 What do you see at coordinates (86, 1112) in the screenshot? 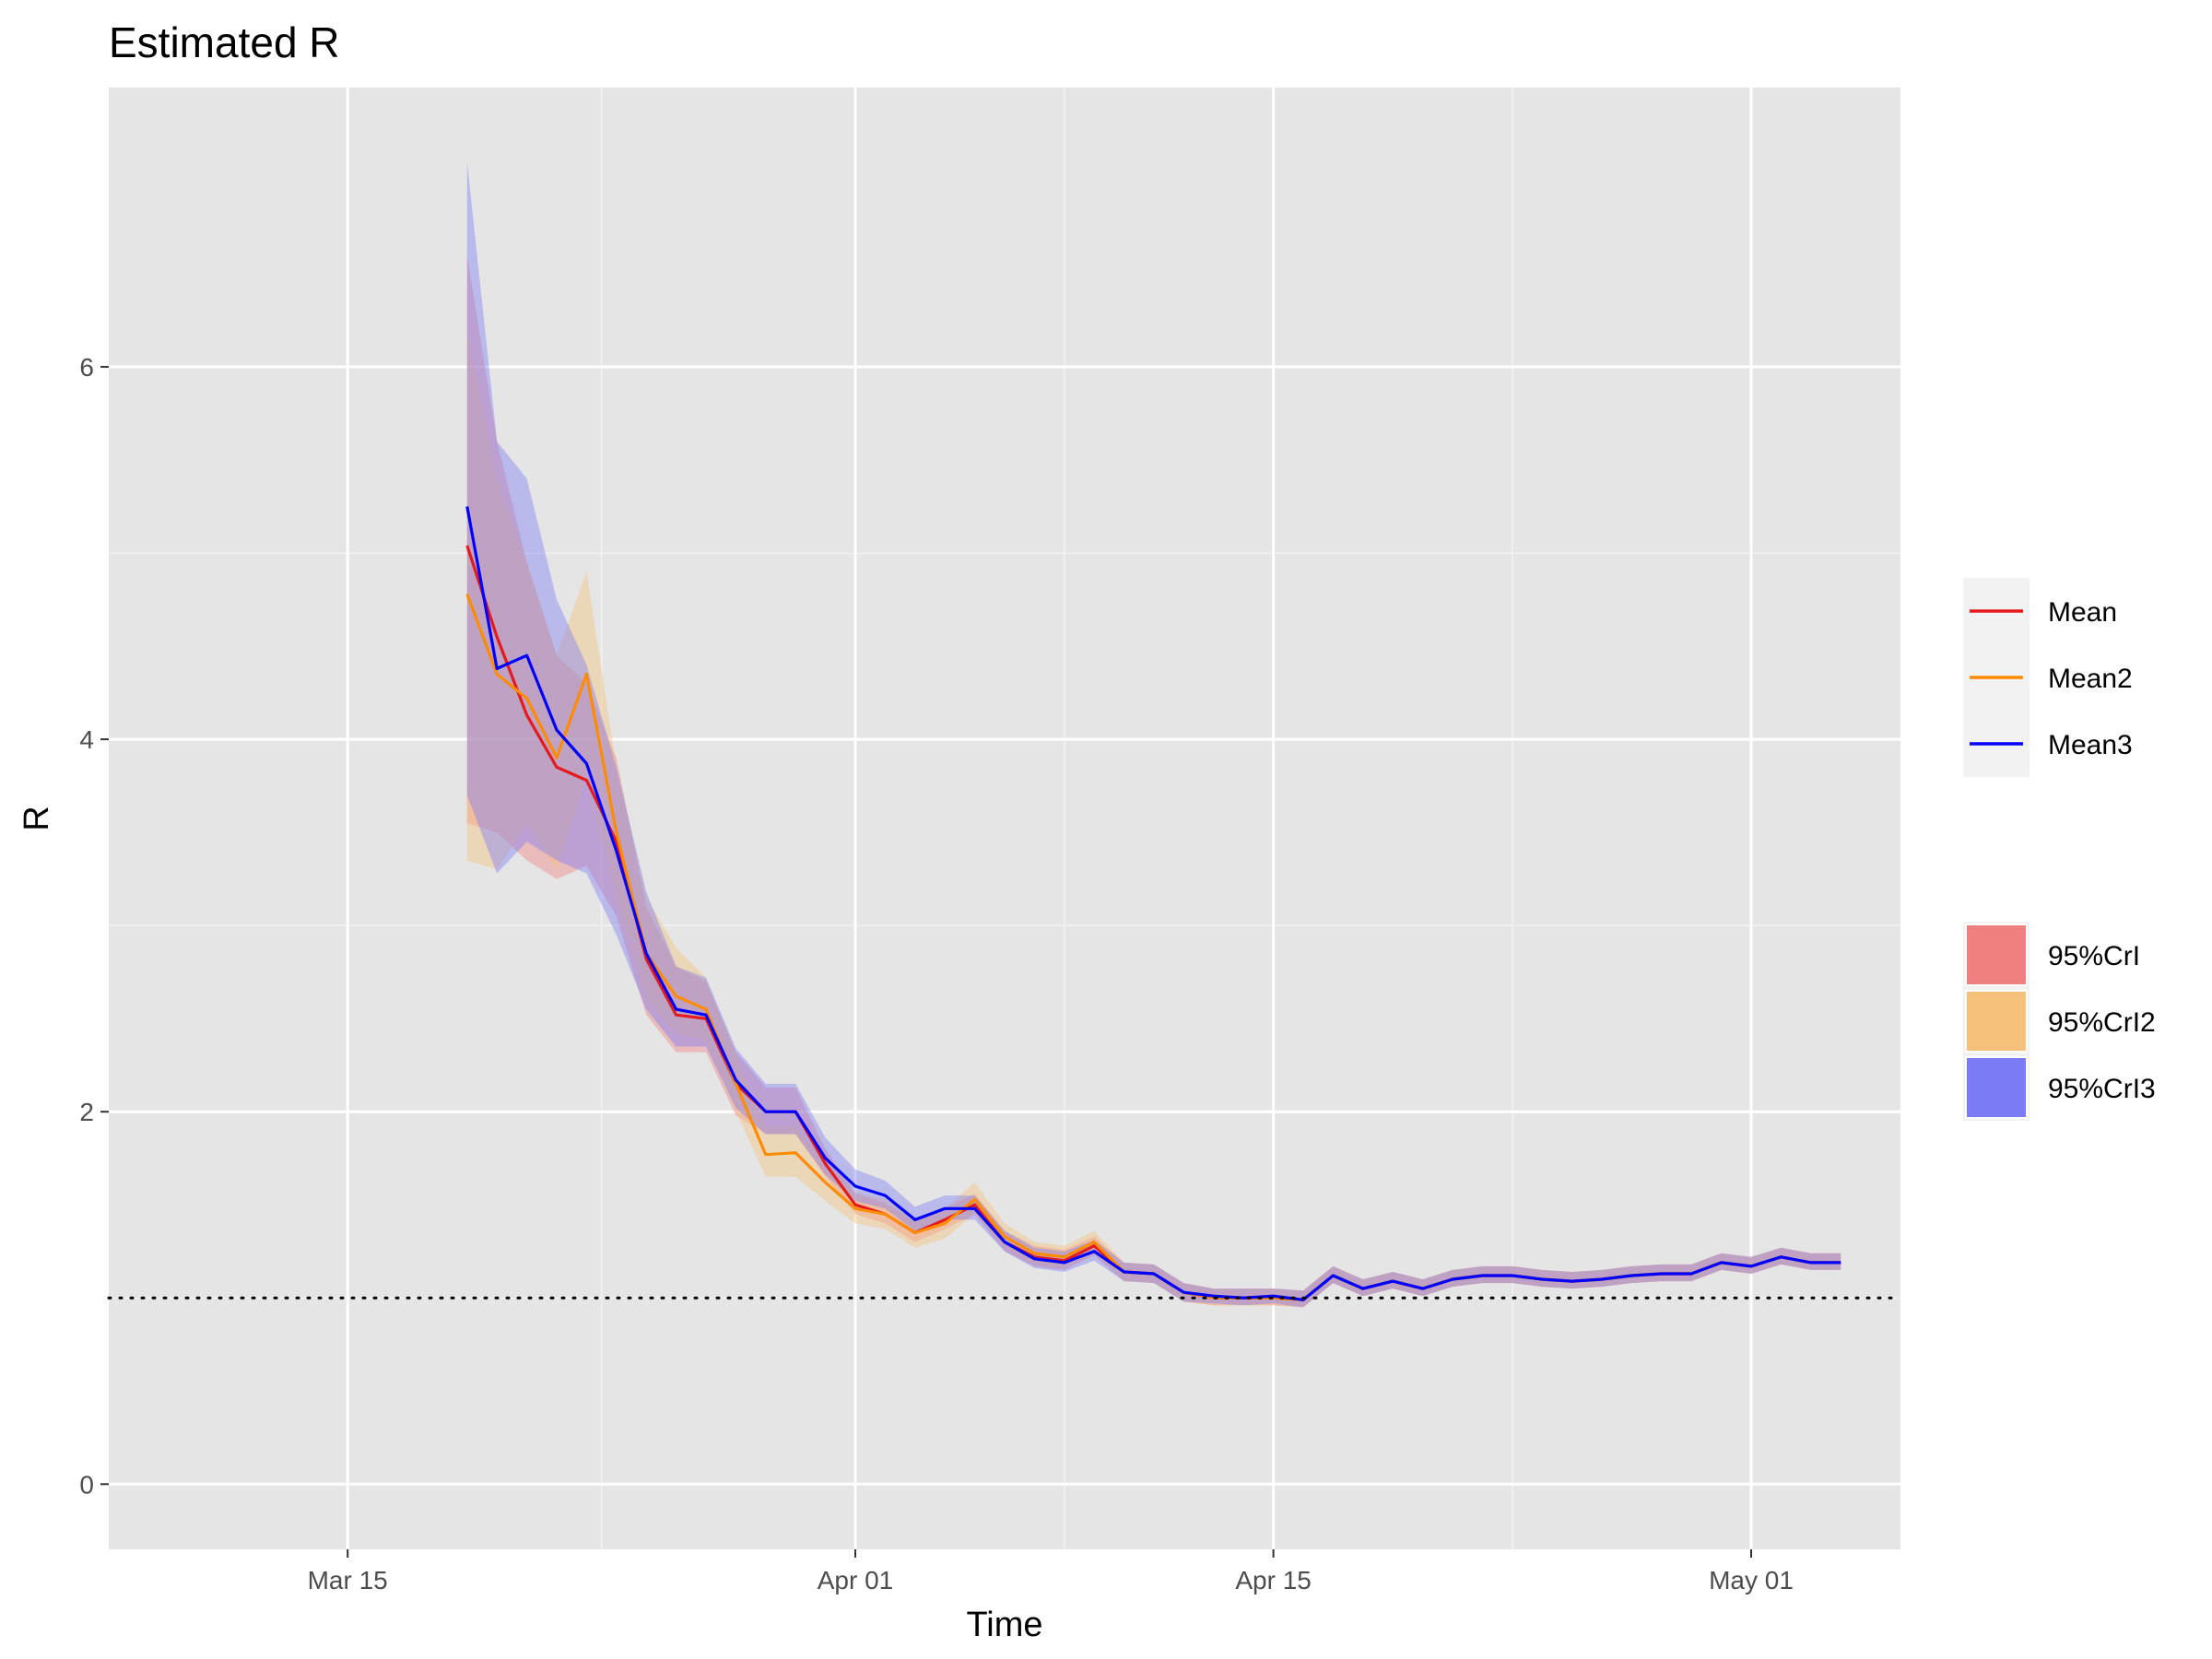
I see `y-tick-label: 2` at bounding box center [86, 1112].